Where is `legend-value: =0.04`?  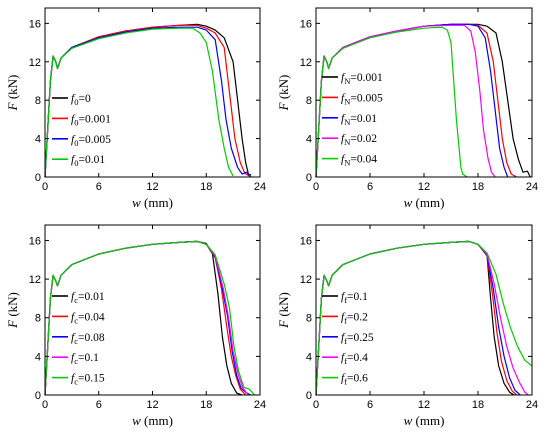 legend-value: =0.04 is located at coordinates (363, 160).